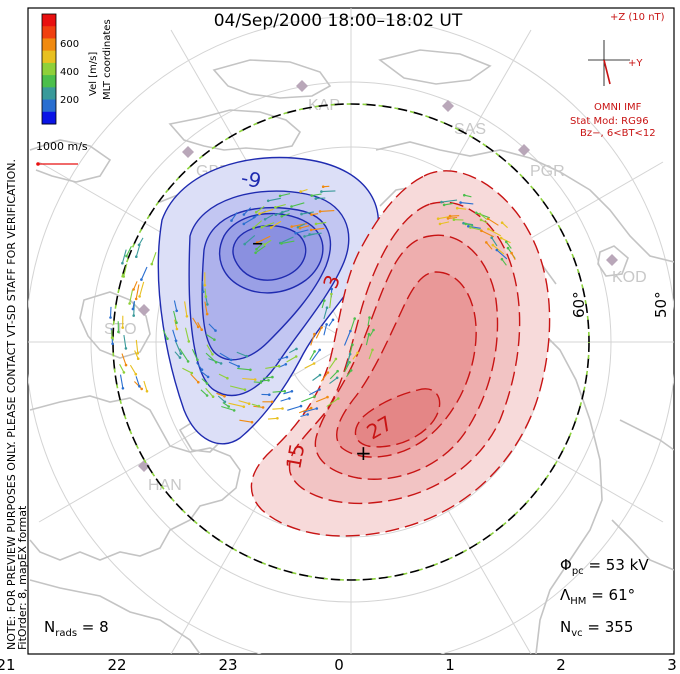 Image resolution: width=680 pixels, height=674 pixels. Describe the element at coordinates (448, 106) in the screenshot. I see `station-sas-marker` at that location.